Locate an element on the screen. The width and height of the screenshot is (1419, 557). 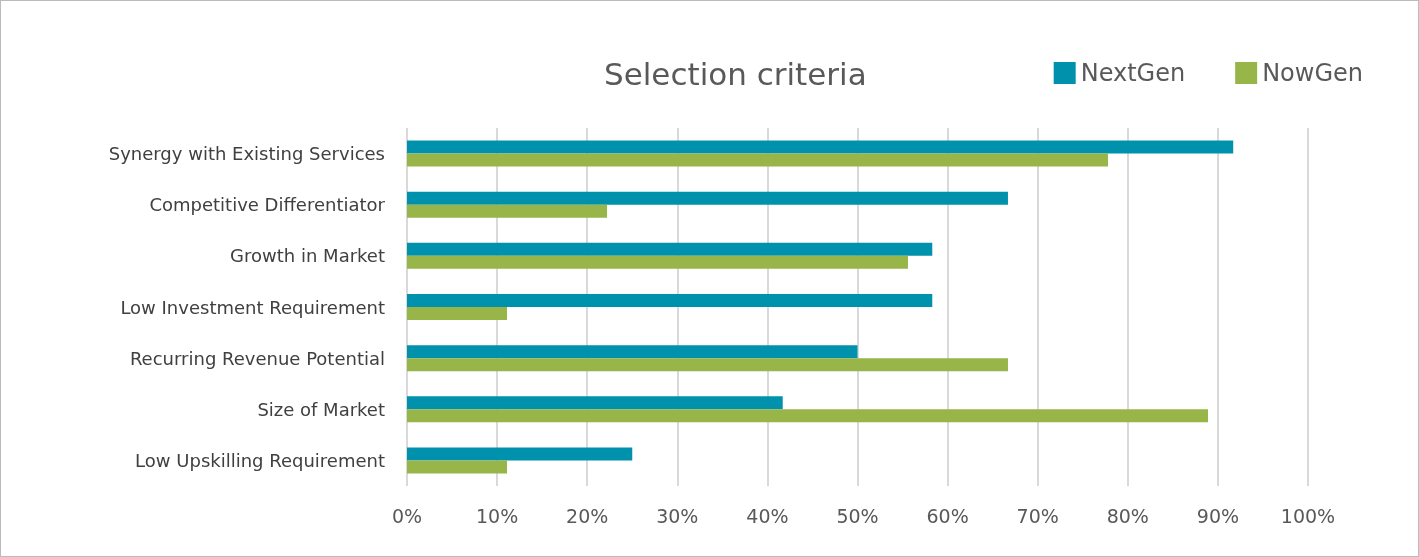
y-tick-label: Size of Market is located at coordinates (321, 409).